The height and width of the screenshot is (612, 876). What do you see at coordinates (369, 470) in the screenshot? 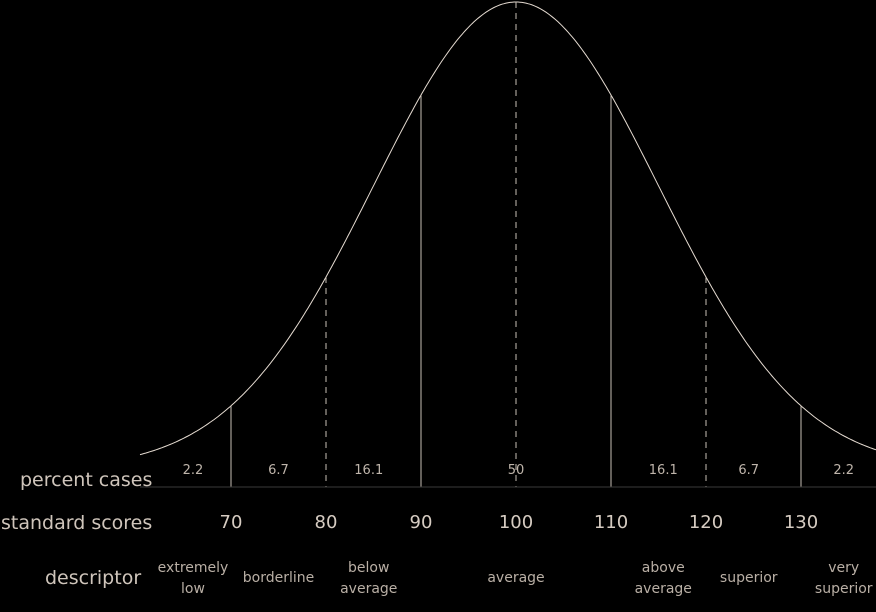
I see `percent-value-2: 16.1` at bounding box center [369, 470].